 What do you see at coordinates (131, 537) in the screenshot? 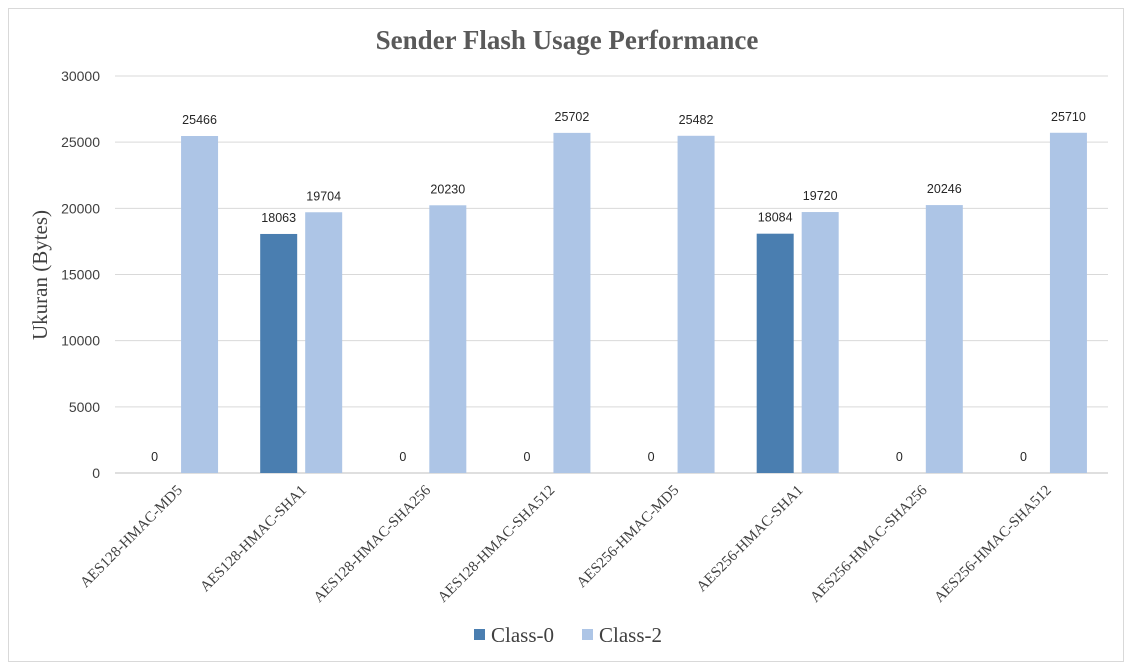
I see `x-tick-label: AES128-HMAC-MD5` at bounding box center [131, 537].